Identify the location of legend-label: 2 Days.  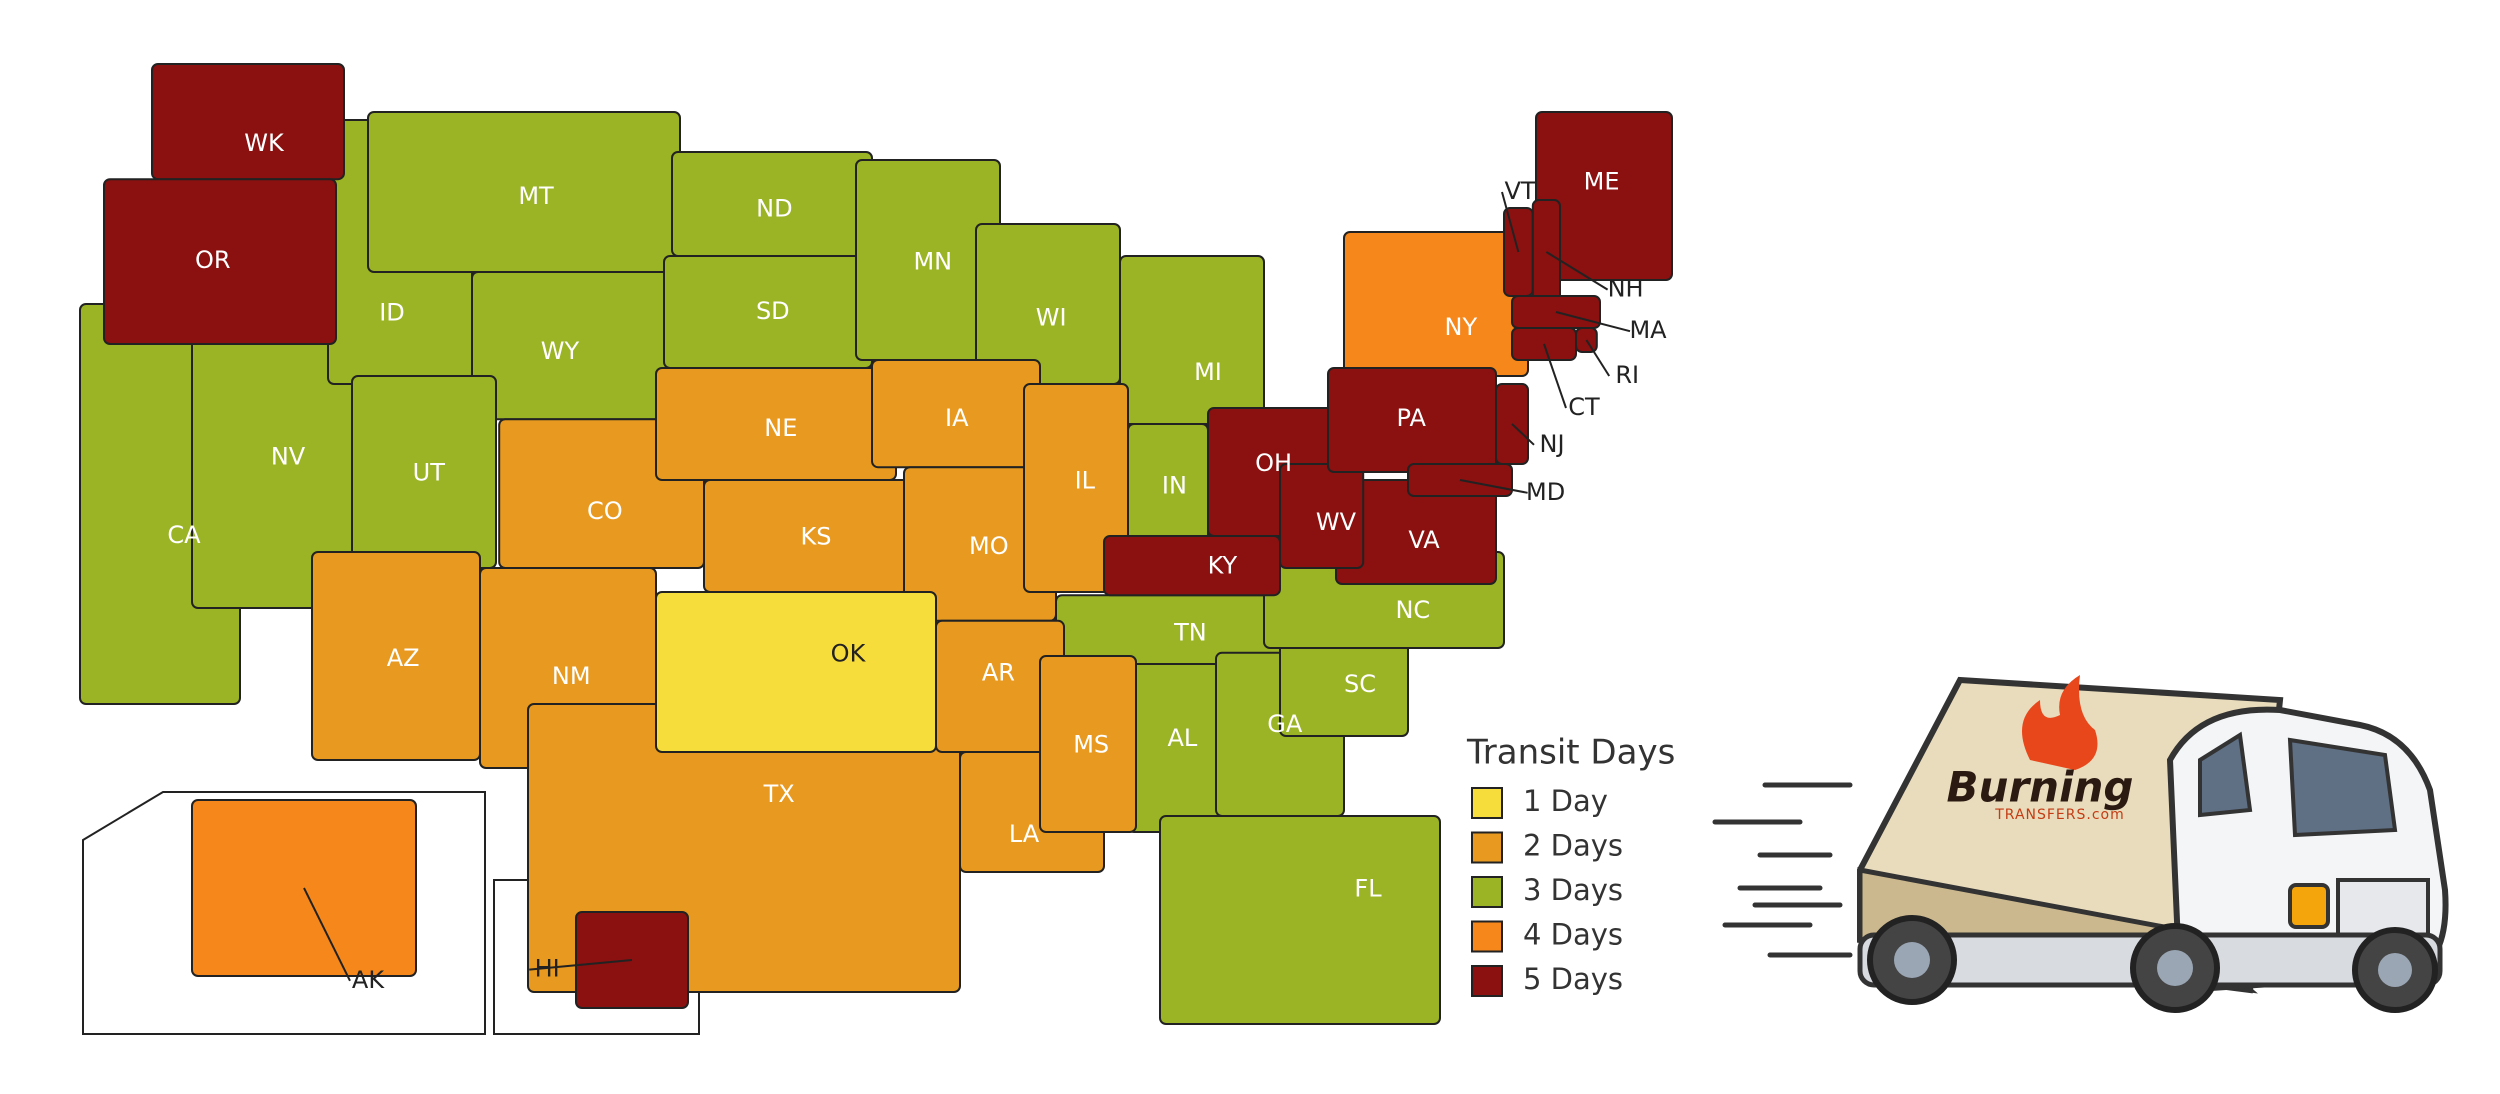
(1573, 846).